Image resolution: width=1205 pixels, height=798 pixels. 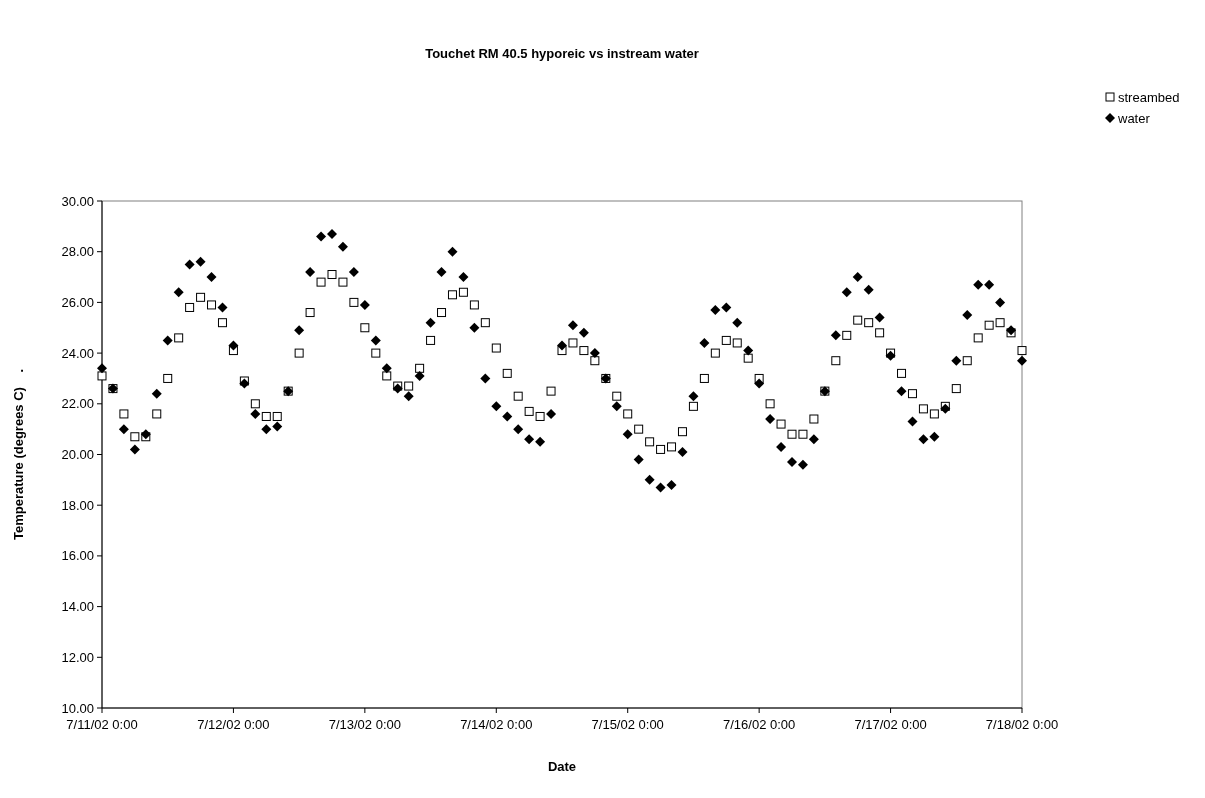 What do you see at coordinates (365, 724) in the screenshot?
I see `x-tick-label: 7/13/02 0:00` at bounding box center [365, 724].